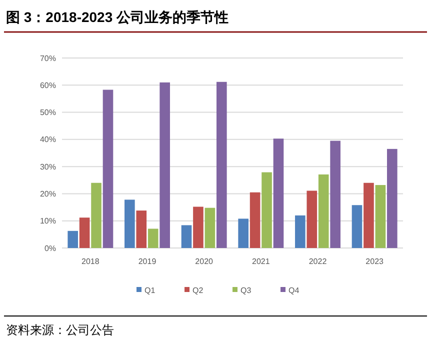 The width and height of the screenshot is (431, 350). I want to click on y-tick-label: 40%, so click(48, 139).